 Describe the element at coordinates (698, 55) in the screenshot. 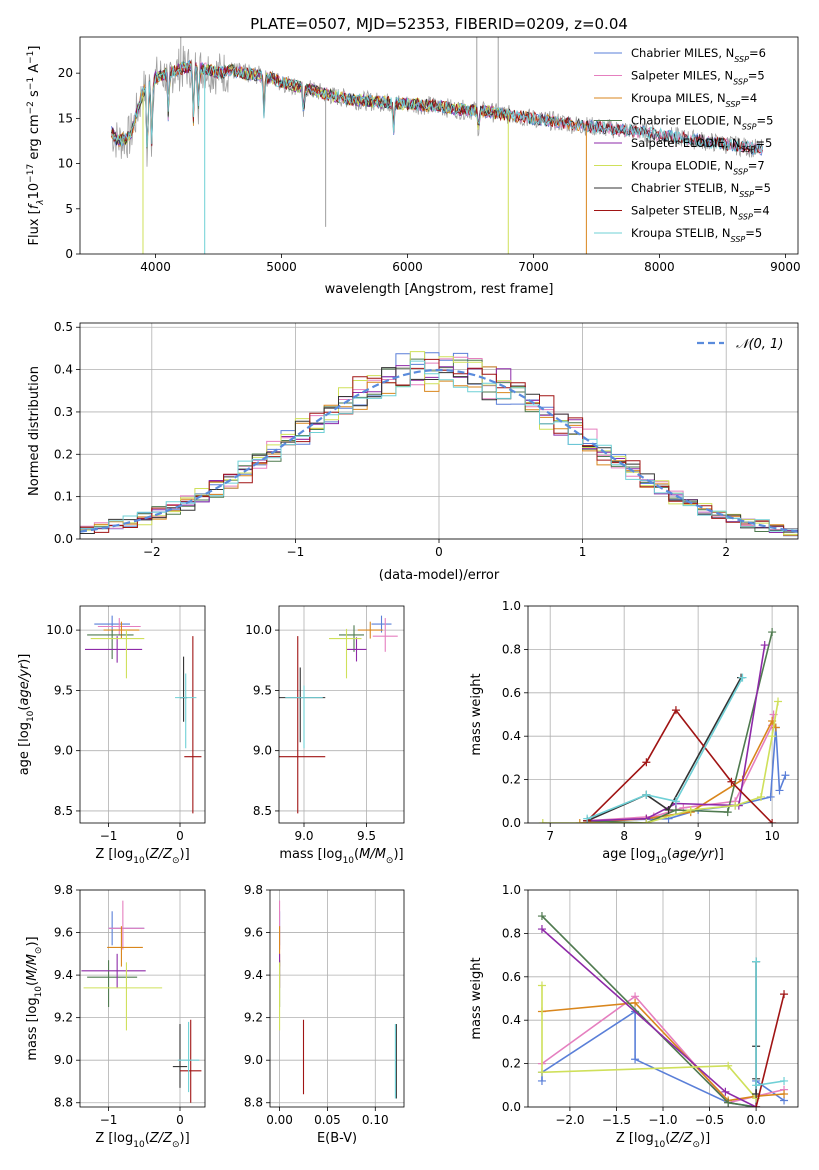

I see `legend-label: Chabrier MILES, NSSP=6` at that location.